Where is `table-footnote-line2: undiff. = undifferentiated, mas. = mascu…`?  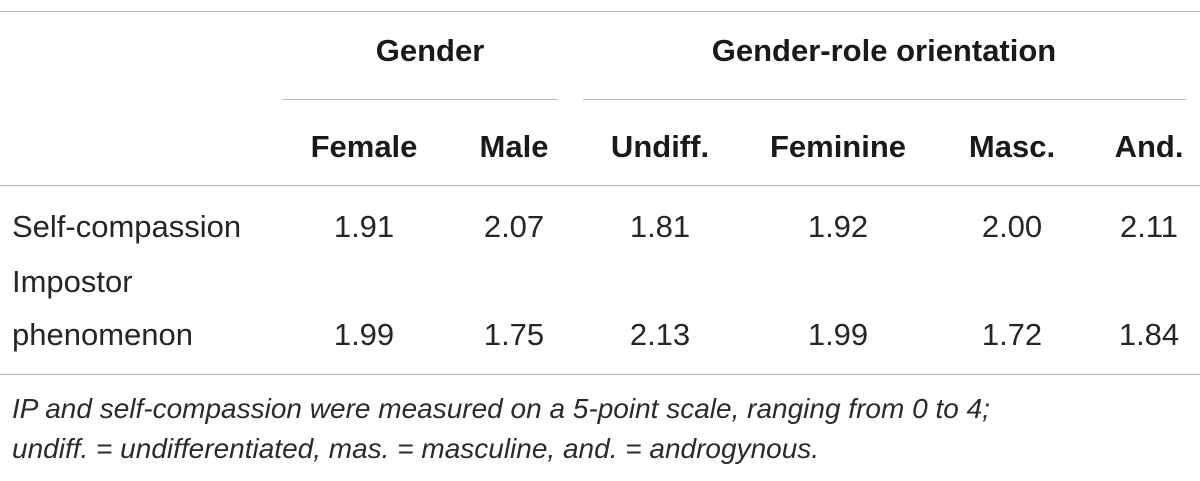 table-footnote-line2: undiff. = undifferentiated, mas. = mascu… is located at coordinates (416, 448).